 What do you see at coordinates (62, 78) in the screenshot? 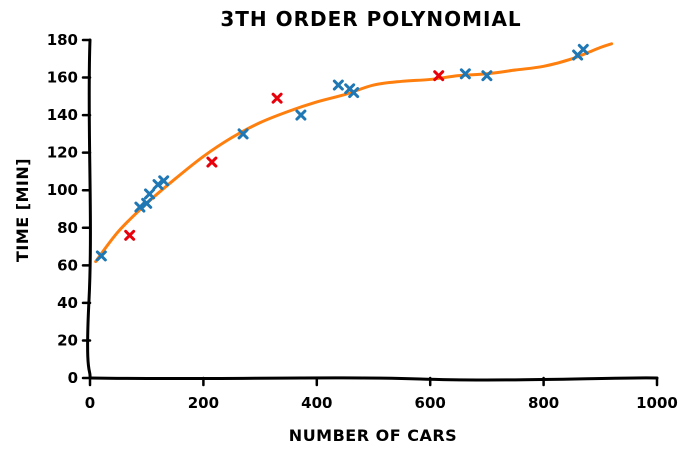
I see `y-tick-label: 160` at bounding box center [62, 78].